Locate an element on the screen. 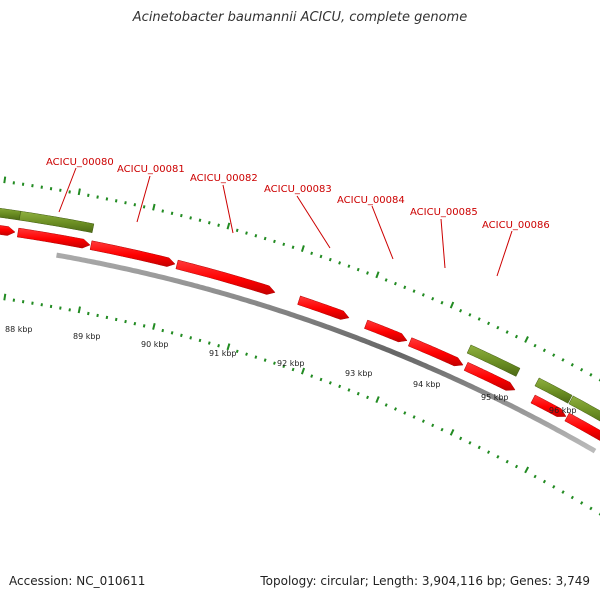  gene-label: ACICU_00083 is located at coordinates (298, 189).